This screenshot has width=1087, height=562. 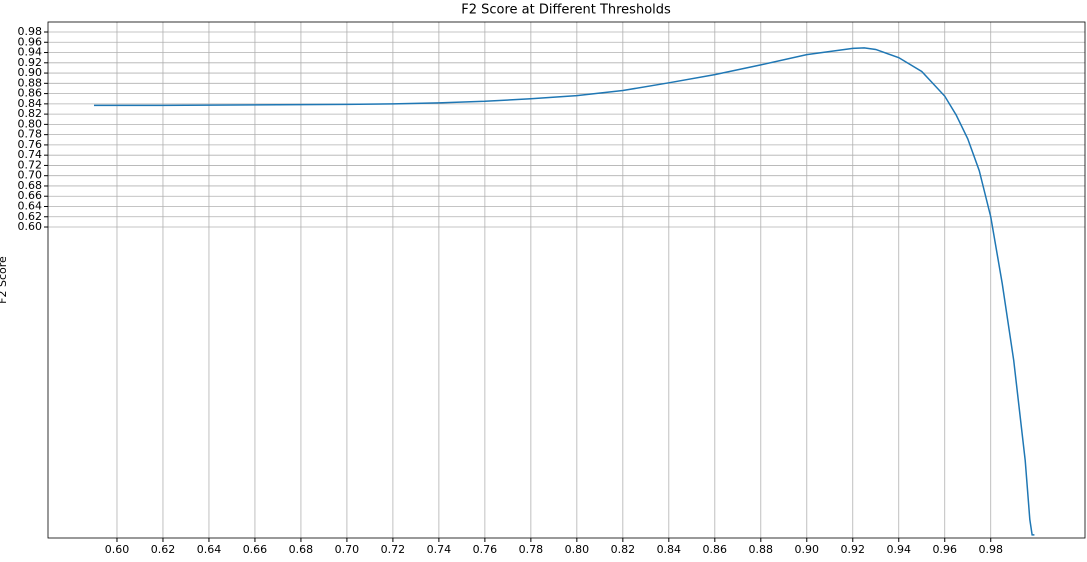 I want to click on x-tick-label: 0.92, so click(x=853, y=549).